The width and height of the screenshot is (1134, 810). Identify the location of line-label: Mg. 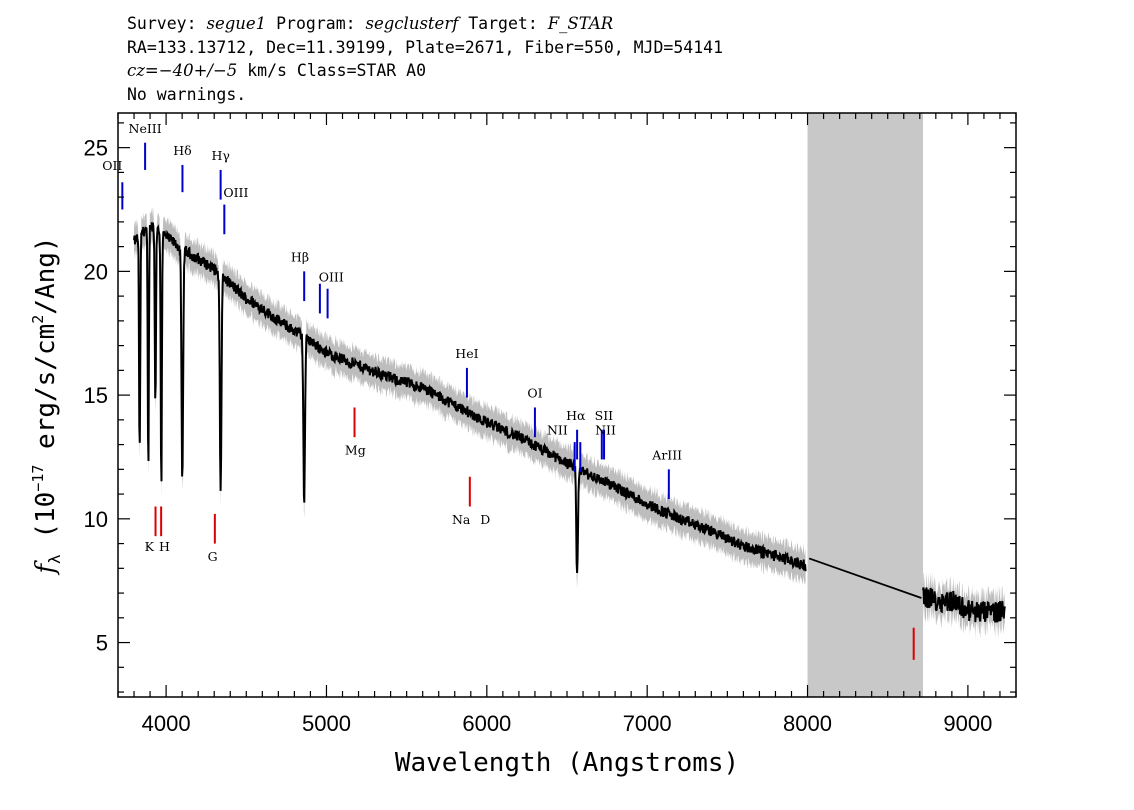
(355, 449).